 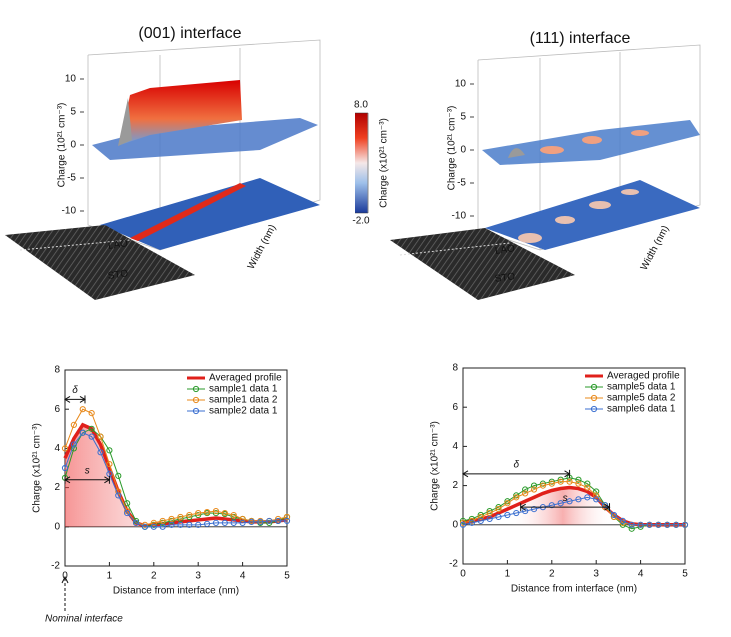 What do you see at coordinates (57, 409) in the screenshot?
I see `y-tick-label: 6` at bounding box center [57, 409].